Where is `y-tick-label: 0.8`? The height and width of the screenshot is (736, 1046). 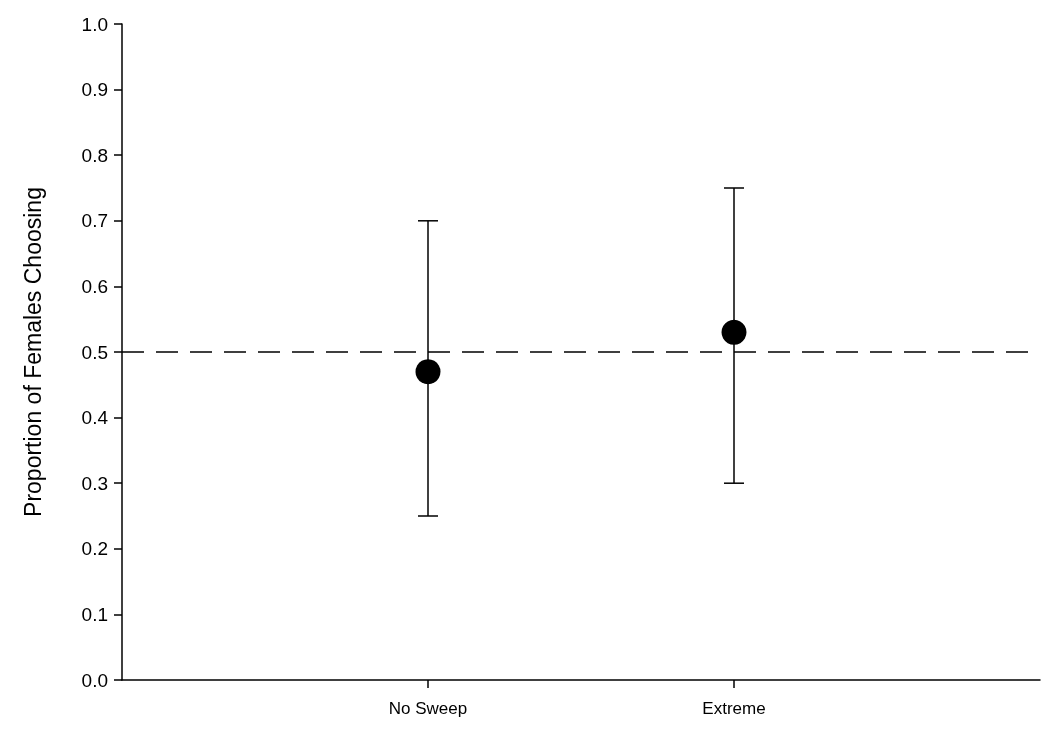
y-tick-label: 0.8 is located at coordinates (94, 155).